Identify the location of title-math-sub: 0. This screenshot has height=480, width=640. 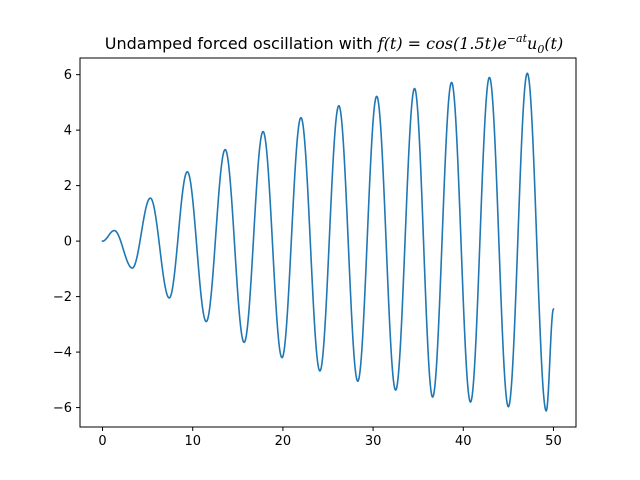
(540, 49).